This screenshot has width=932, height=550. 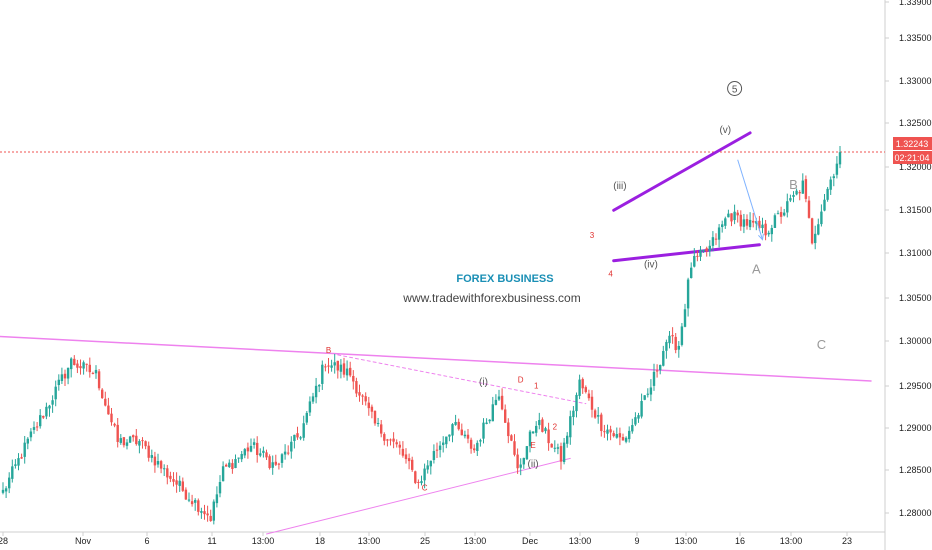 I want to click on y-tick-label: 1.29500, so click(x=915, y=386).